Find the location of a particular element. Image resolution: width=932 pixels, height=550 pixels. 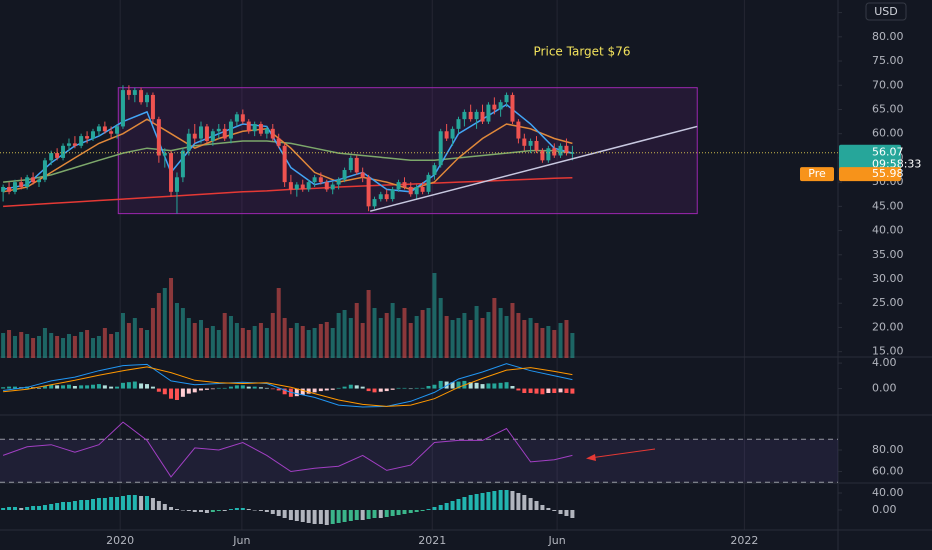

range-box is located at coordinates (407, 151).